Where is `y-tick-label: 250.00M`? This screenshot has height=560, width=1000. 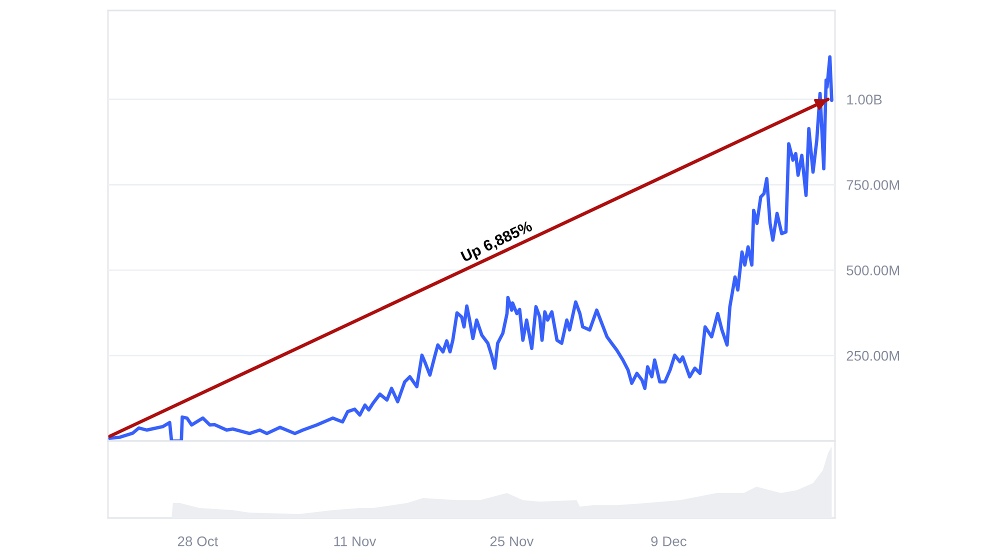 y-tick-label: 250.00M is located at coordinates (873, 355).